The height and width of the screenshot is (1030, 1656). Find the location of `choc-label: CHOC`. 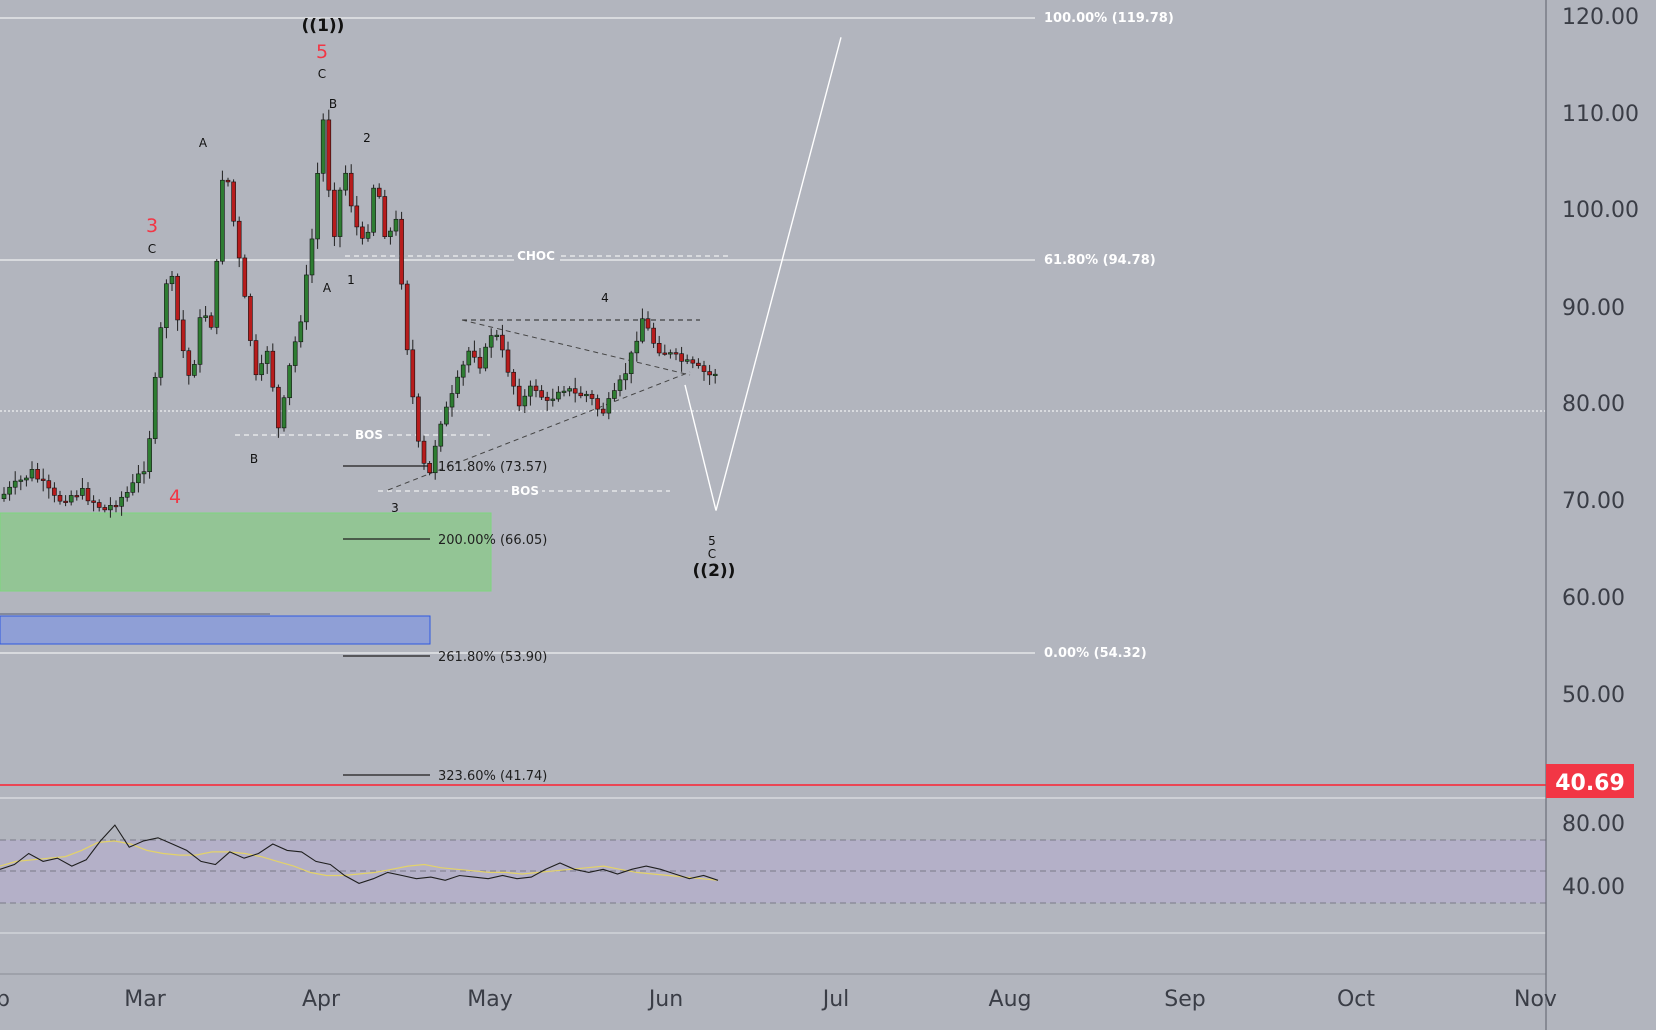

choc-label: CHOC is located at coordinates (536, 256).